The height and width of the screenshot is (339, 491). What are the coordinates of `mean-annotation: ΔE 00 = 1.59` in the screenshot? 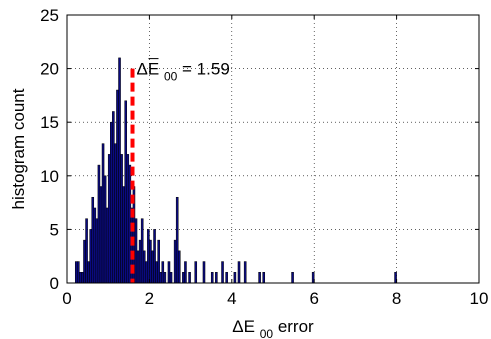 It's located at (183, 72).